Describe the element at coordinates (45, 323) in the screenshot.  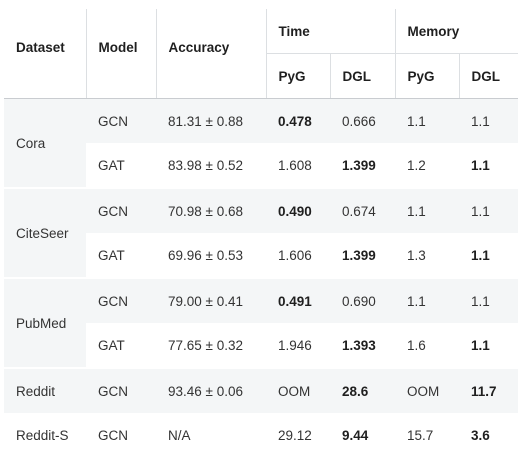
I see `cell-dataset: PubMed` at that location.